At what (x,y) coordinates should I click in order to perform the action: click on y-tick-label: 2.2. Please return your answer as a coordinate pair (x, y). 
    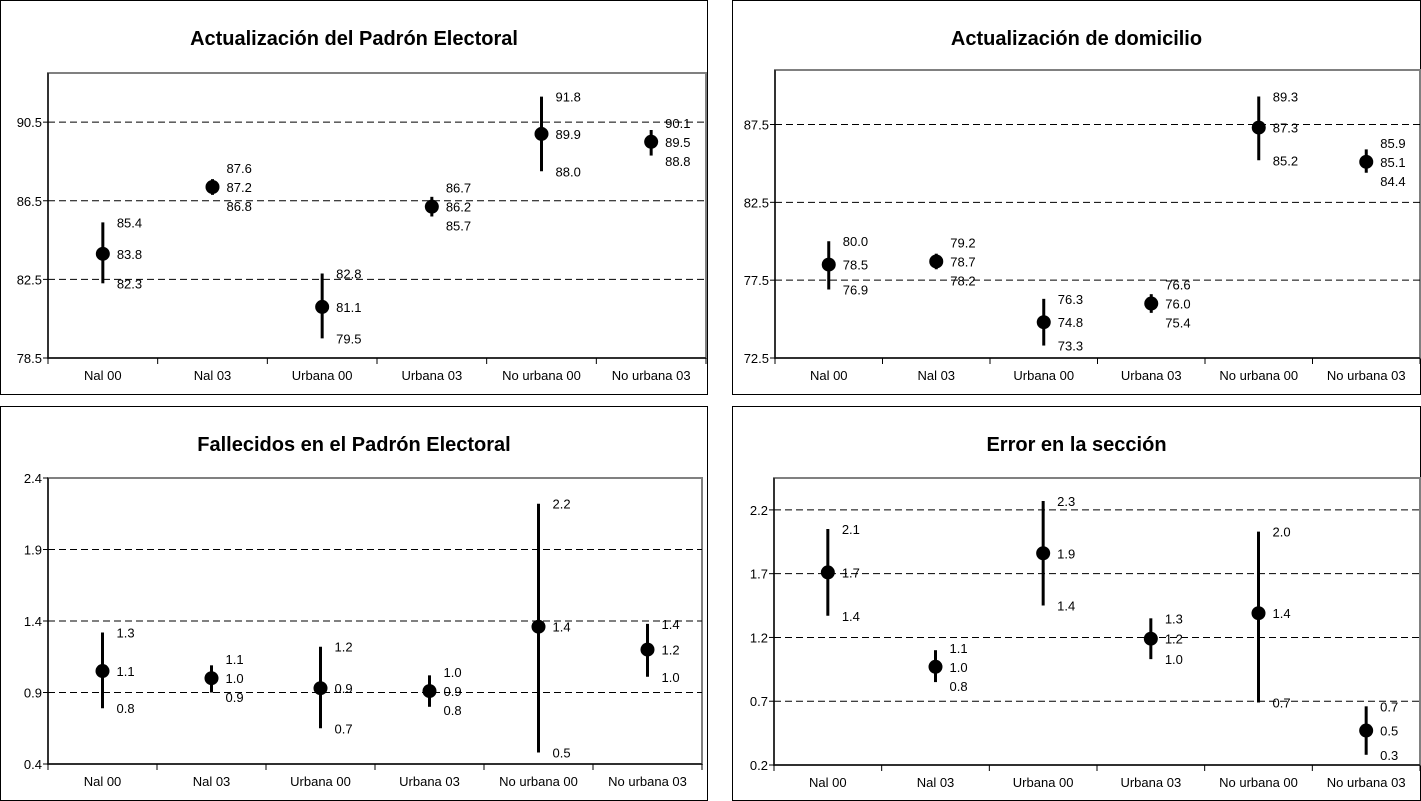
    Looking at the image, I should click on (759, 510).